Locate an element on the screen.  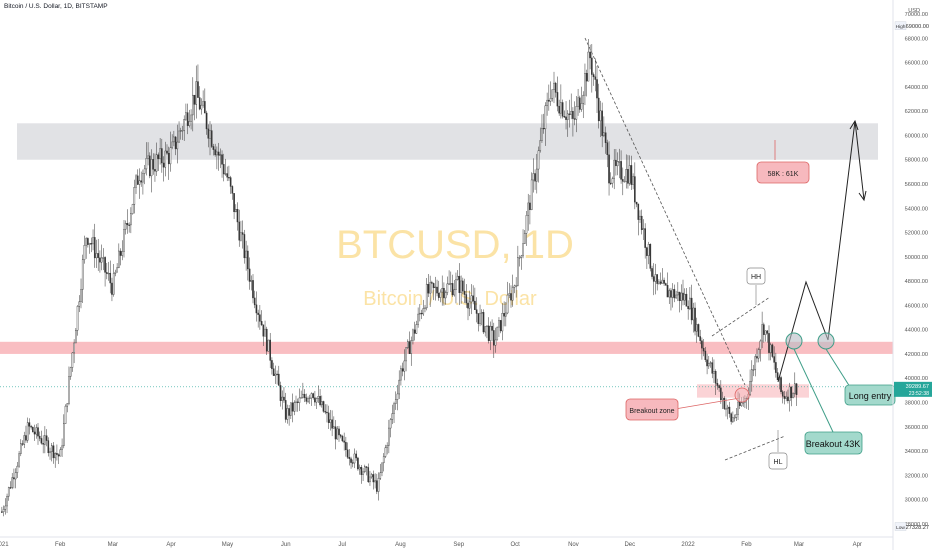
x-tick-label: May is located at coordinates (227, 545).